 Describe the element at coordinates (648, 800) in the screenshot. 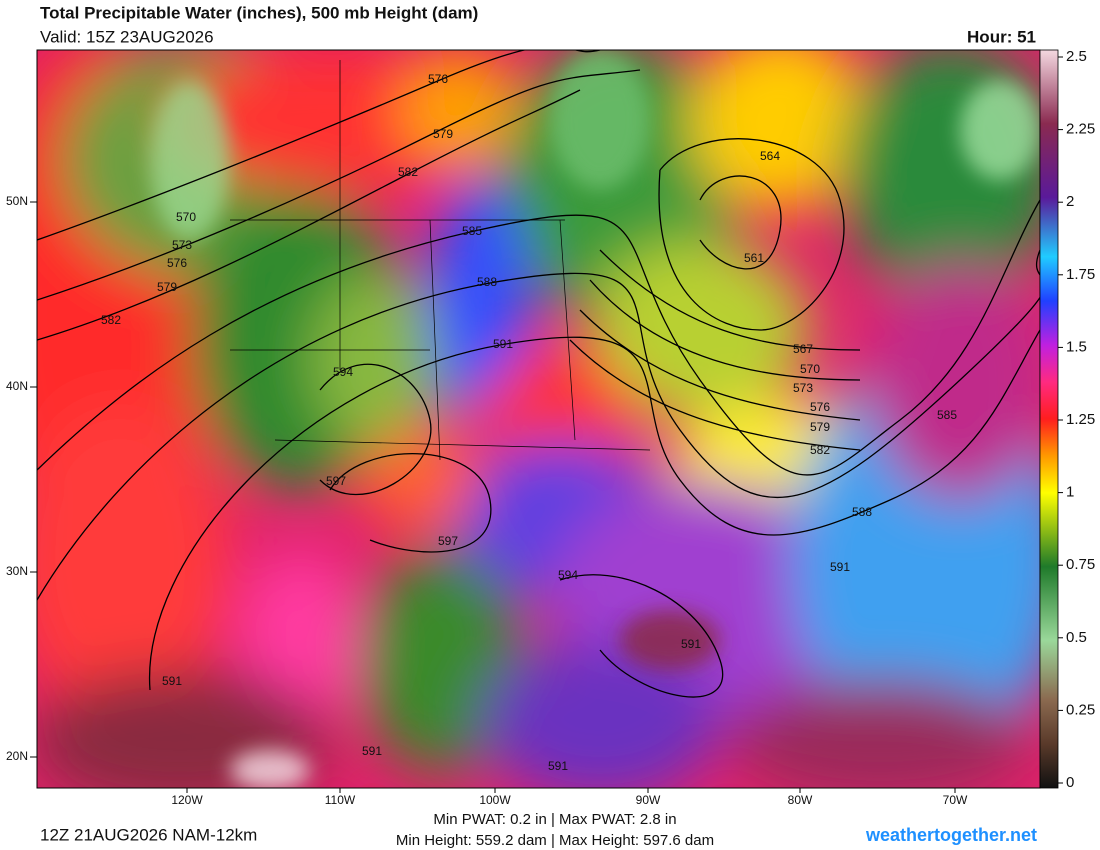

I see `lon-label: 90W` at that location.